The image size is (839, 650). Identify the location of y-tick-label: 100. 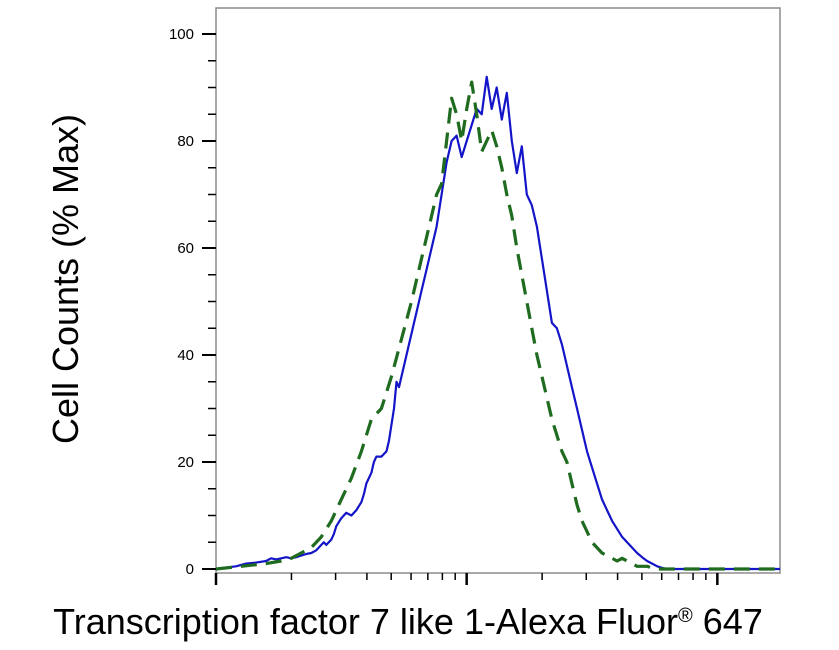
(181, 34).